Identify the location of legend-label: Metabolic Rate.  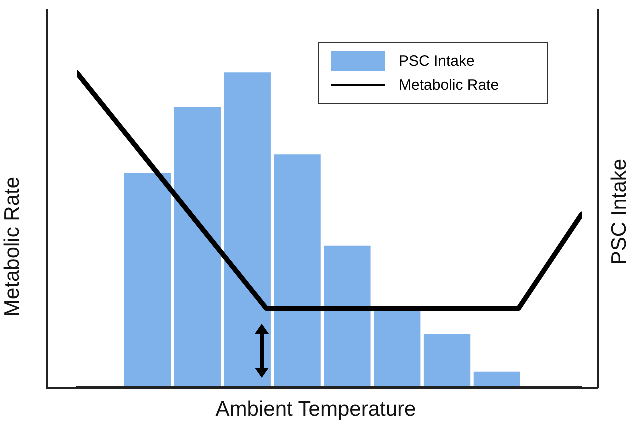
(449, 85).